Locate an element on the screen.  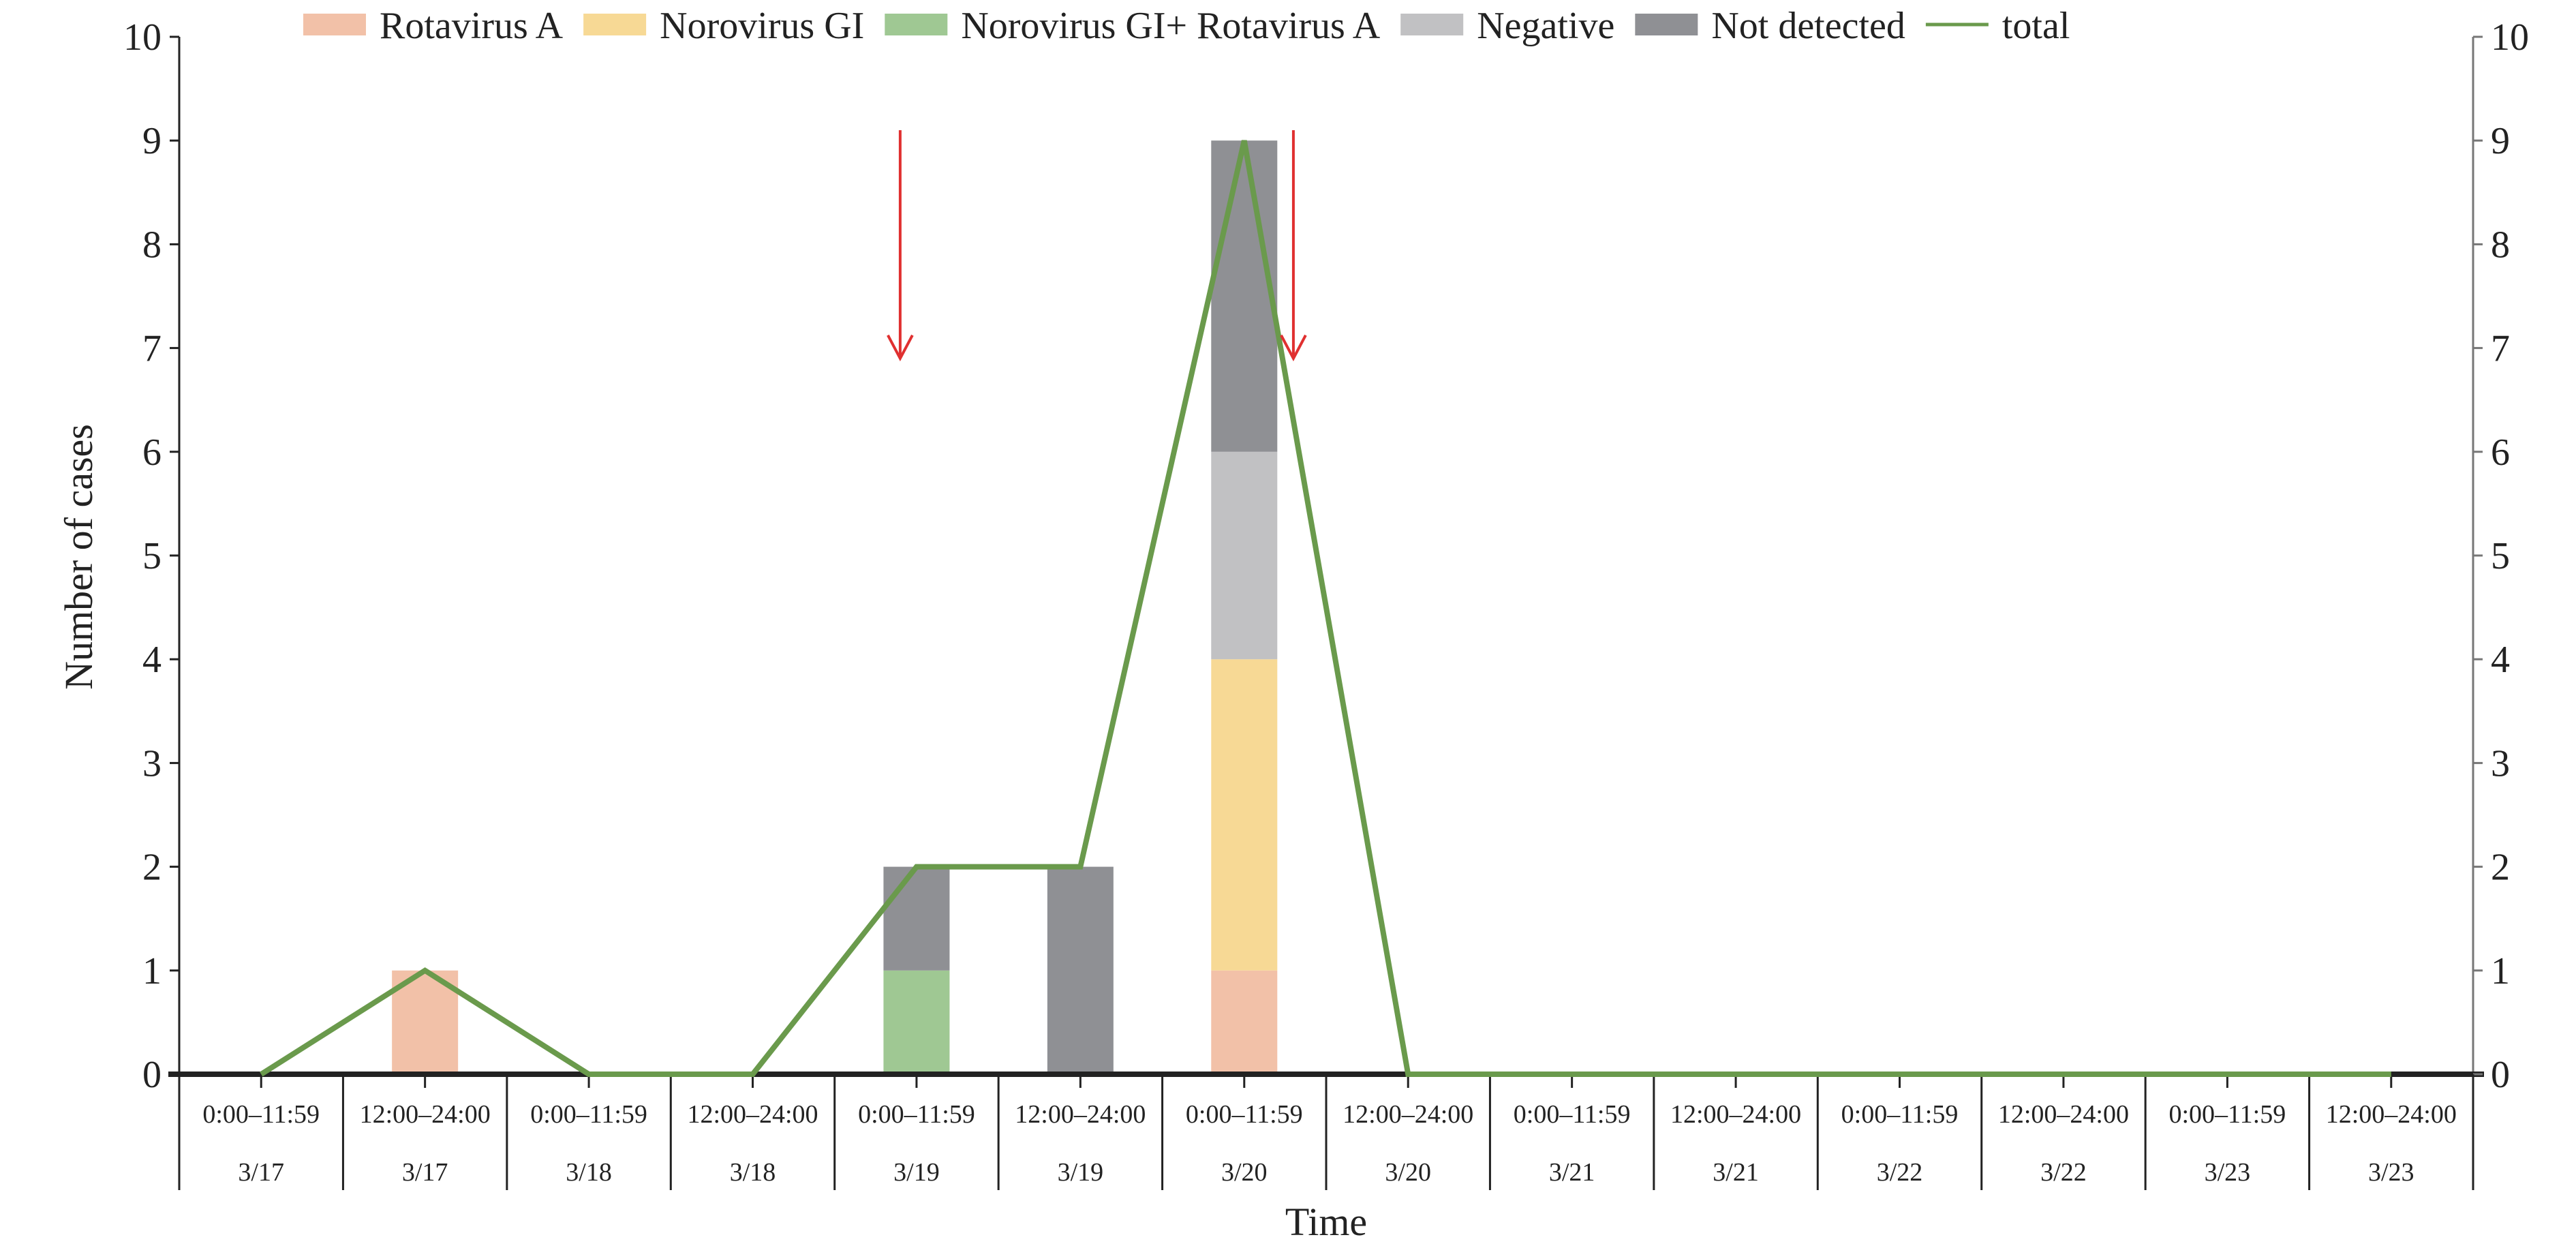
legend-label: total is located at coordinates (2036, 26).